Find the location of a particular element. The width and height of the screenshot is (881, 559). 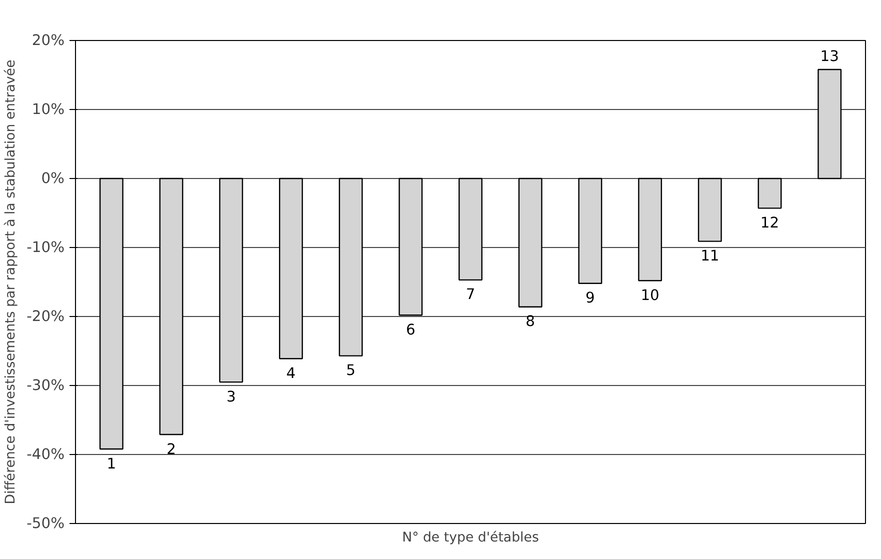

x-tick-label: 9 is located at coordinates (590, 298).